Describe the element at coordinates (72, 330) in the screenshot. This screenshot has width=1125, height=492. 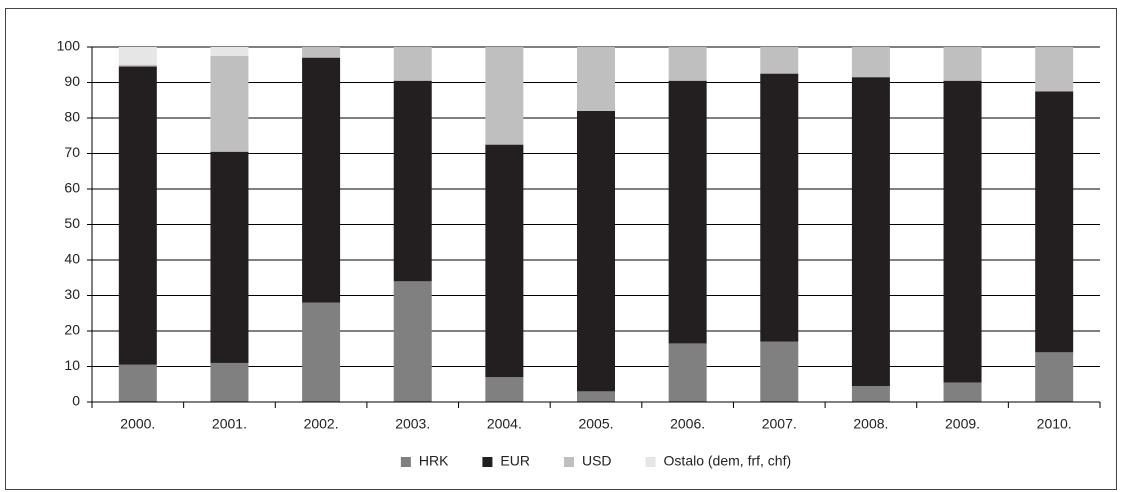
I see `y-tick-label: 20` at that location.